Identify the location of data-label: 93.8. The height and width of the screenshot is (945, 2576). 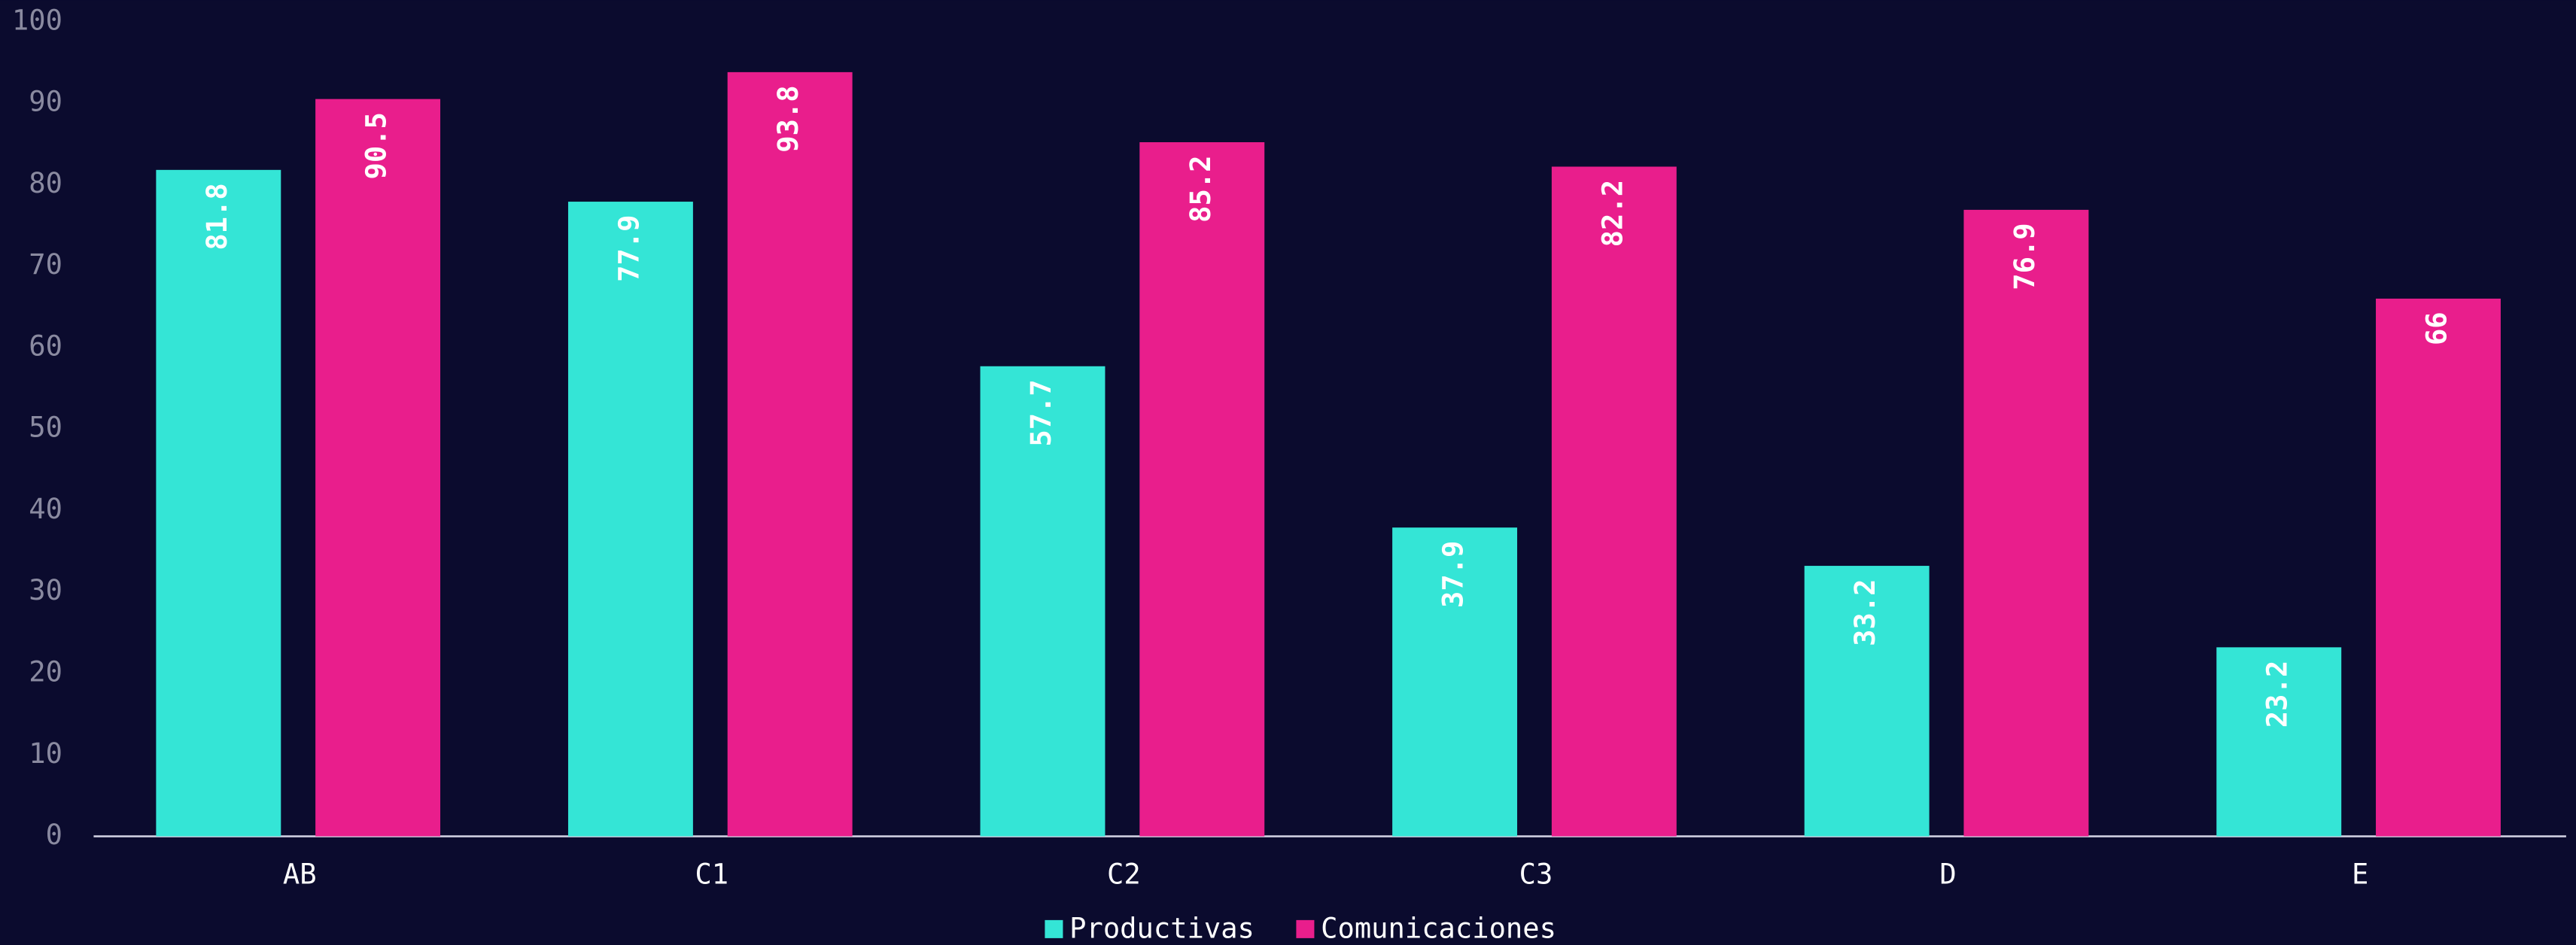
(788, 118).